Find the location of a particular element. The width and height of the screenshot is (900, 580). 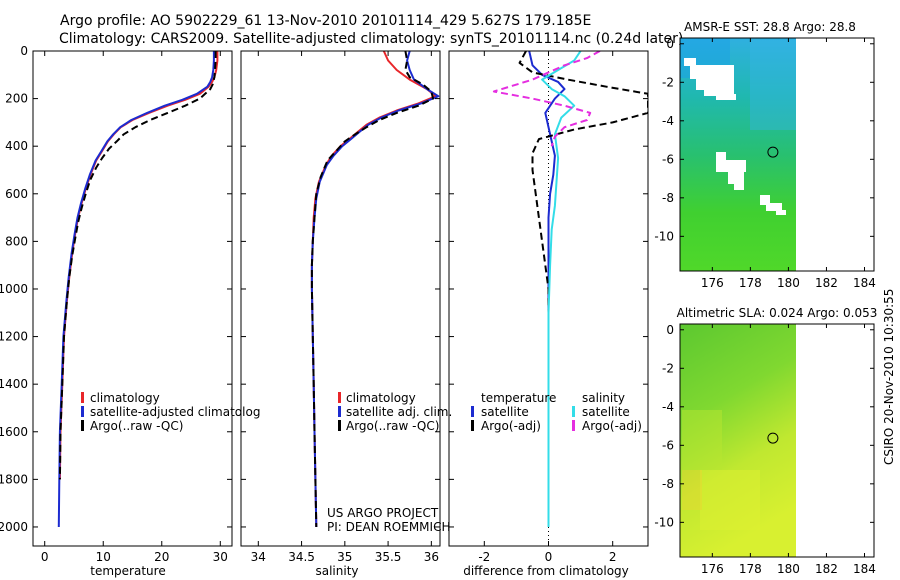

y-tick-label: 1800 is located at coordinates (14, 479).